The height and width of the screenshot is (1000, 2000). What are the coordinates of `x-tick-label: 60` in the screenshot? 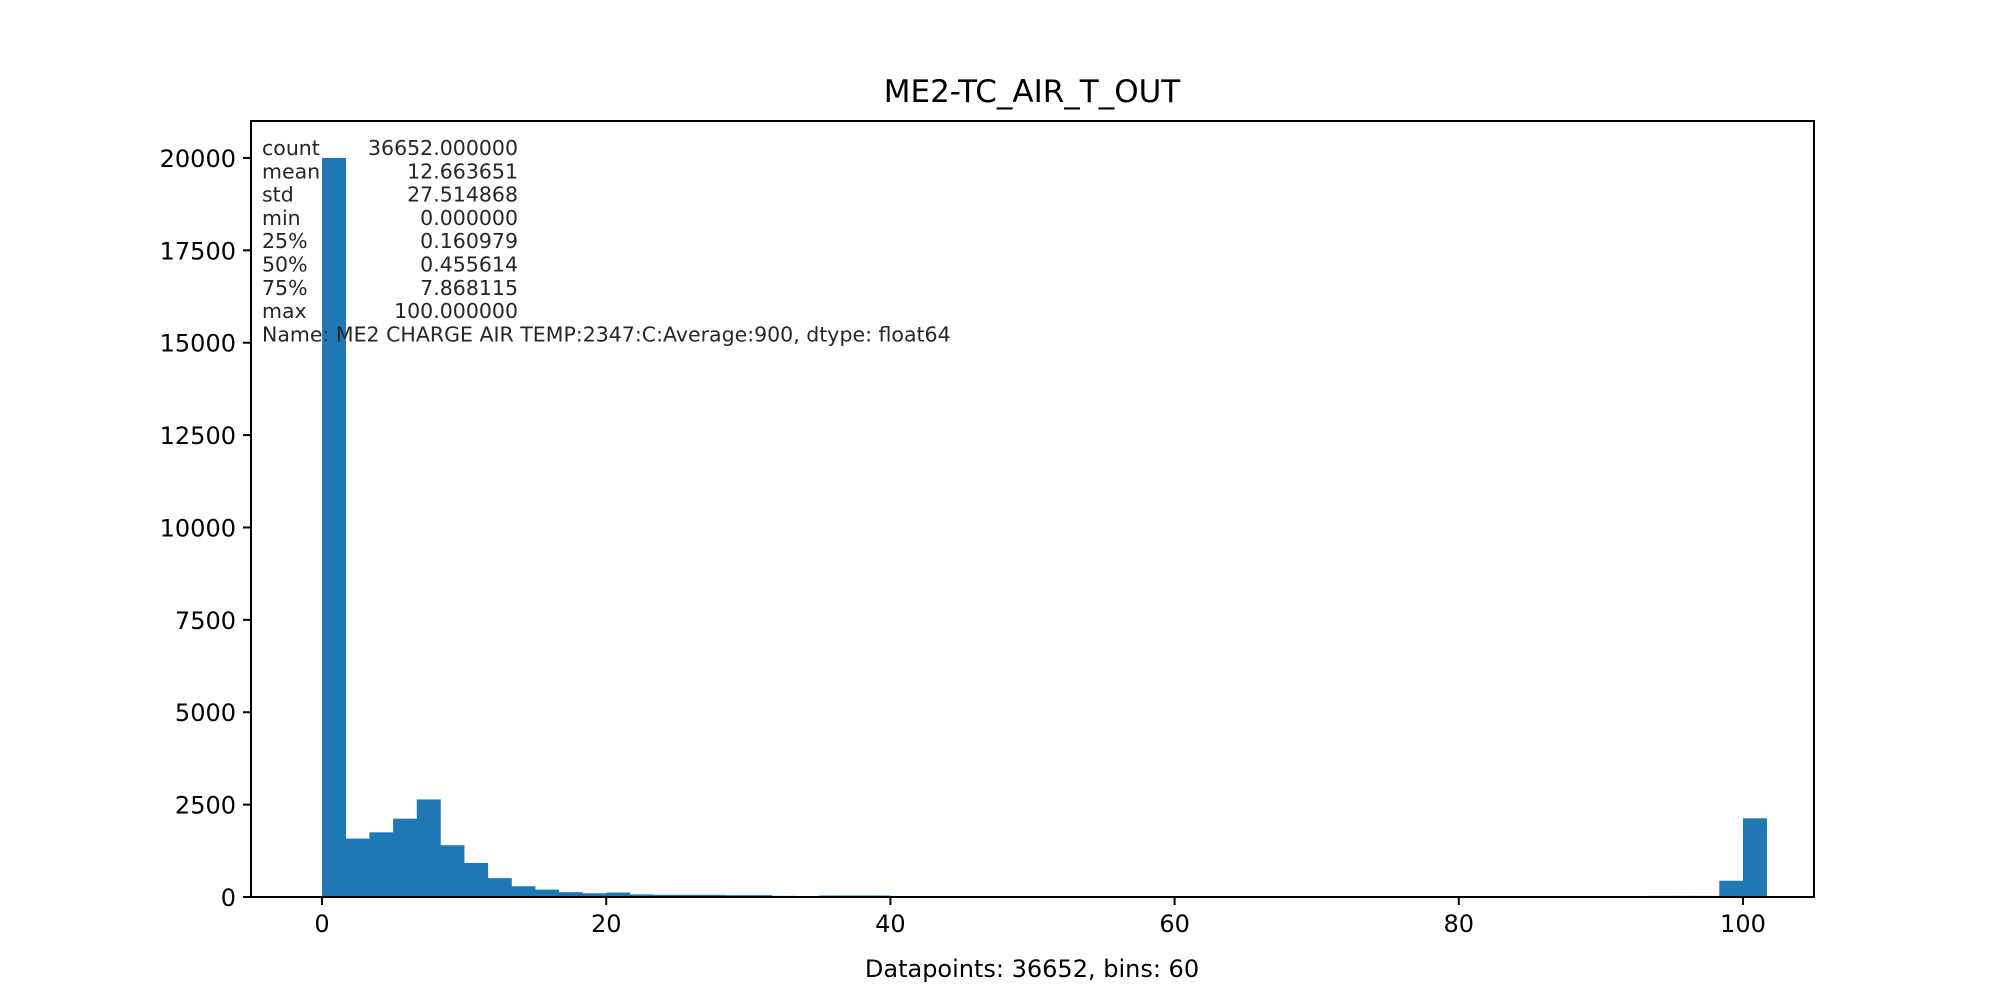 It's located at (1174, 924).